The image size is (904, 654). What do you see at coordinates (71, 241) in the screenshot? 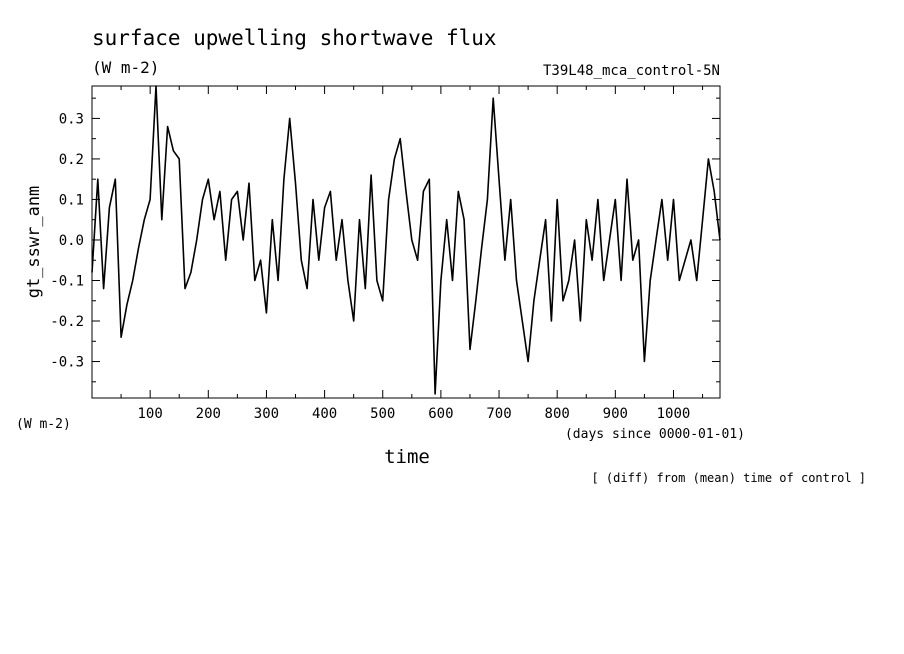
I see `y-tick-label: 0.0` at bounding box center [71, 241].